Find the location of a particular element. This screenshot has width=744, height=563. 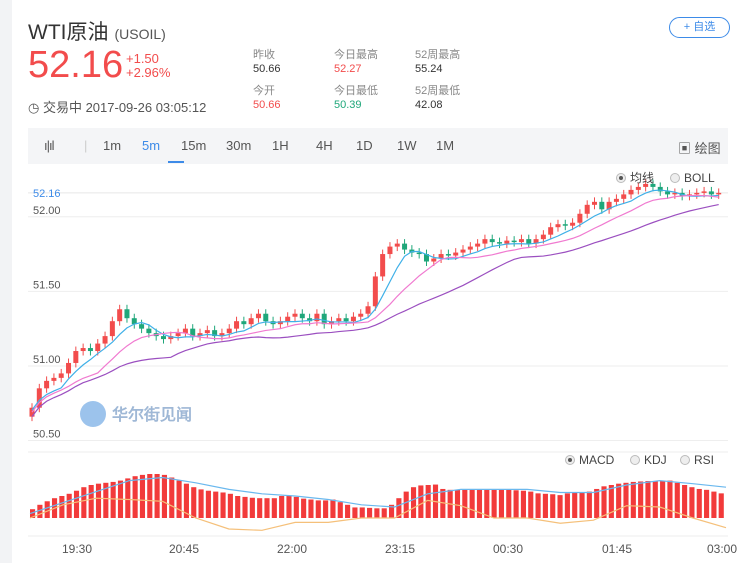

period-tab-1H: 1H is located at coordinates (280, 145).